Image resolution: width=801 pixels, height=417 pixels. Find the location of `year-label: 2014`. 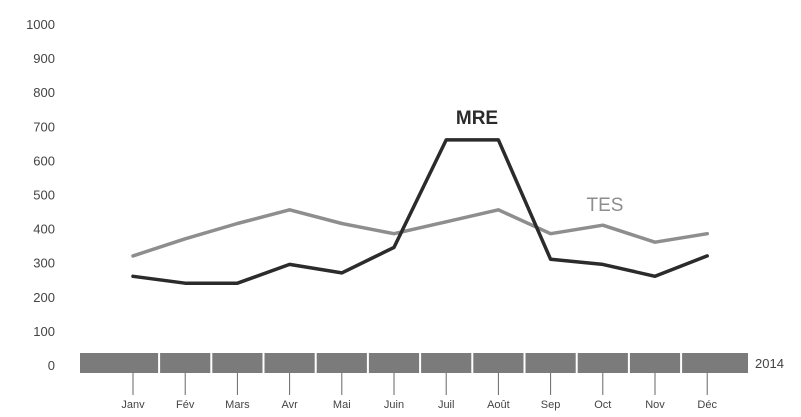

year-label: 2014 is located at coordinates (769, 363).